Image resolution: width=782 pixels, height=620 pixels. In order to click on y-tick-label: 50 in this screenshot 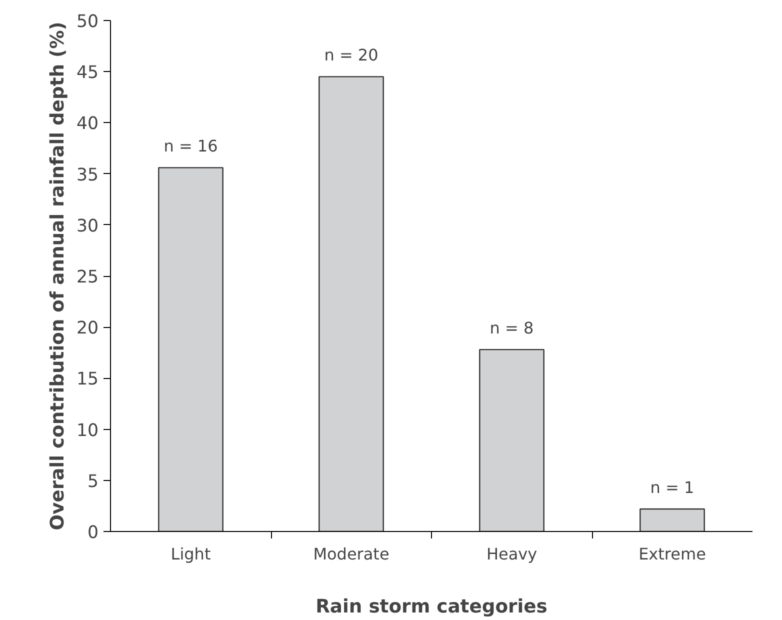, I will do `click(87, 22)`.